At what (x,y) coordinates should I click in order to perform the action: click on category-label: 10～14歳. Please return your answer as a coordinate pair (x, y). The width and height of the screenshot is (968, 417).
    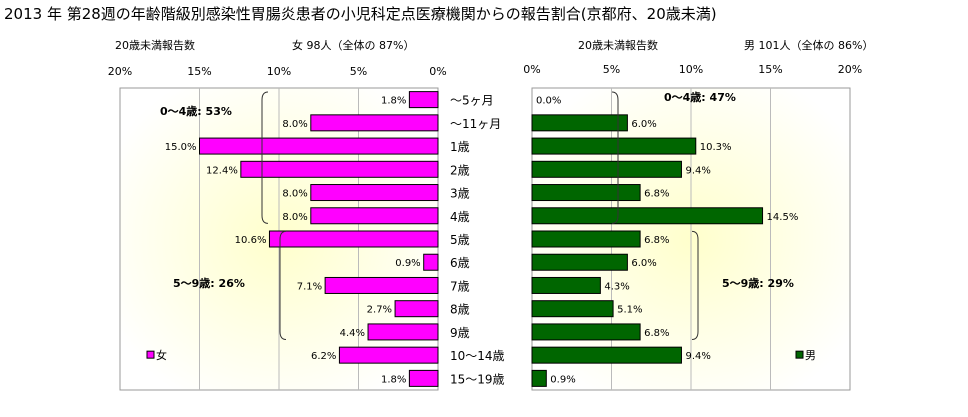
    Looking at the image, I should click on (477, 356).